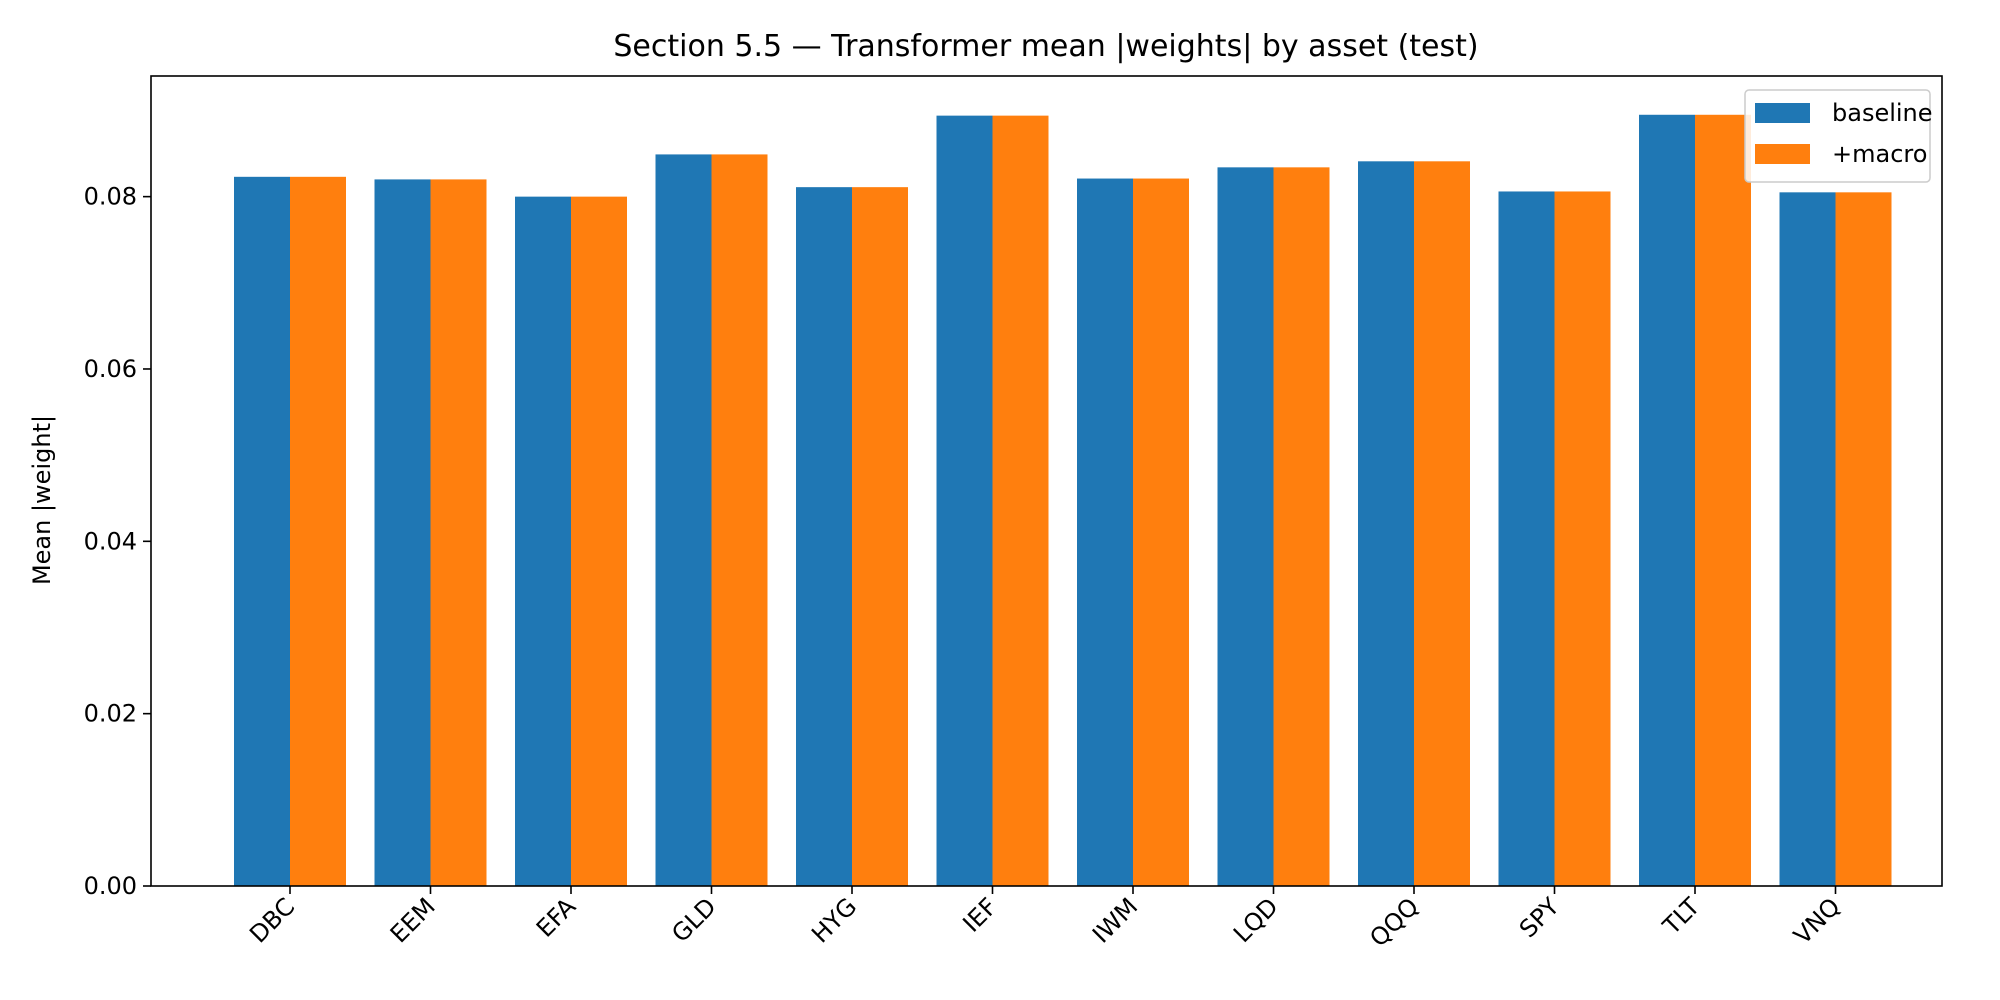 The image size is (2000, 1000). Describe the element at coordinates (1442, 523) in the screenshot. I see `bar-macro-qqq` at that location.